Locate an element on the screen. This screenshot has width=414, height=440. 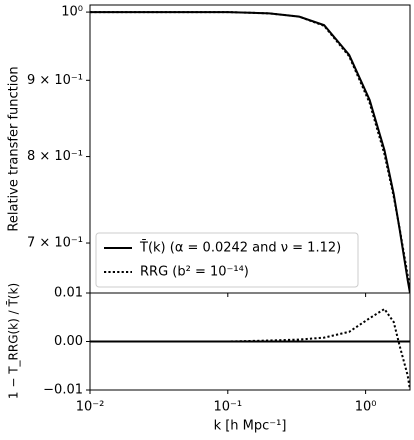
y-tick-label: 10⁰ is located at coordinates (72, 12).